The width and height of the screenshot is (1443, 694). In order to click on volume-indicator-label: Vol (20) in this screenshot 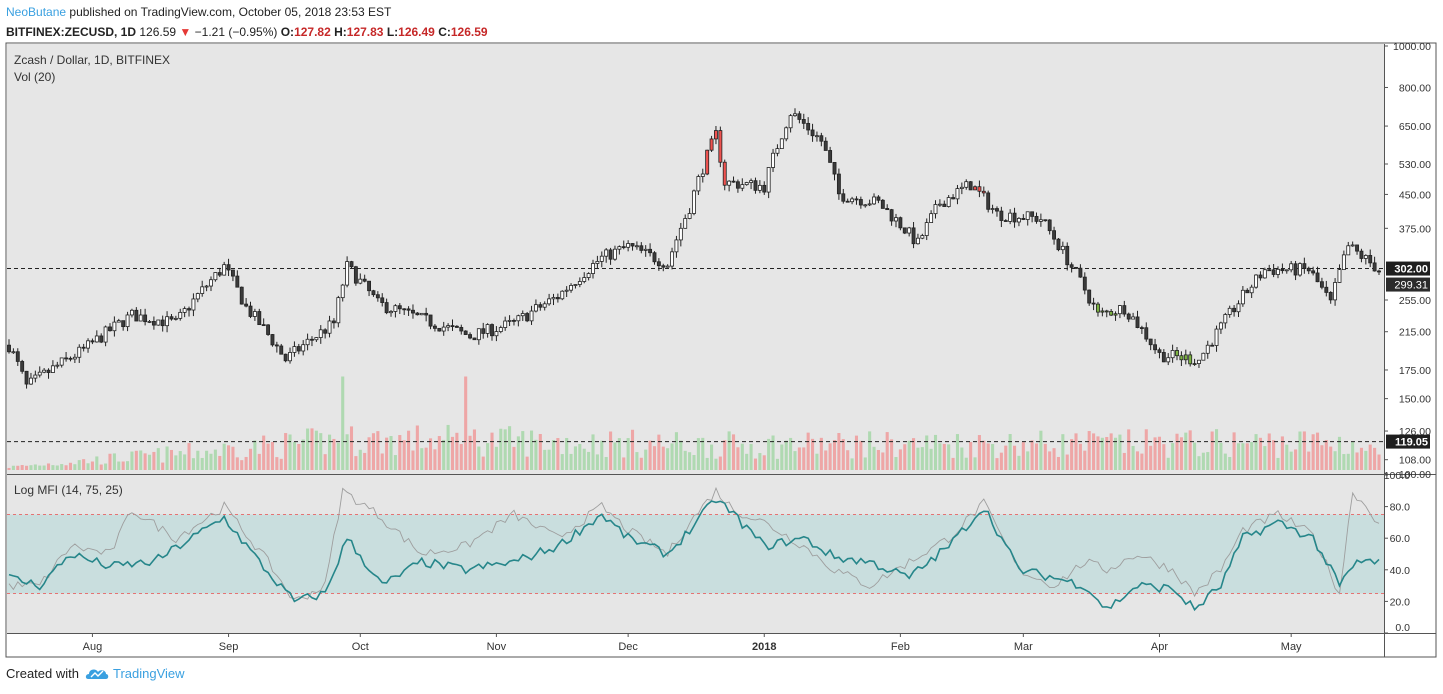, I will do `click(34, 77)`.